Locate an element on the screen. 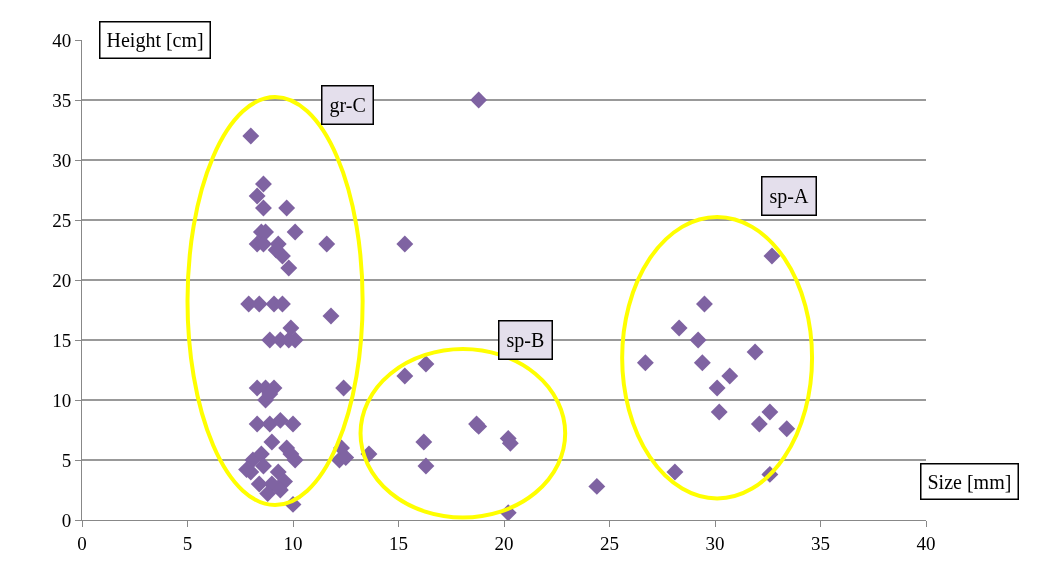  y-tick-label: 25 is located at coordinates (62, 220).